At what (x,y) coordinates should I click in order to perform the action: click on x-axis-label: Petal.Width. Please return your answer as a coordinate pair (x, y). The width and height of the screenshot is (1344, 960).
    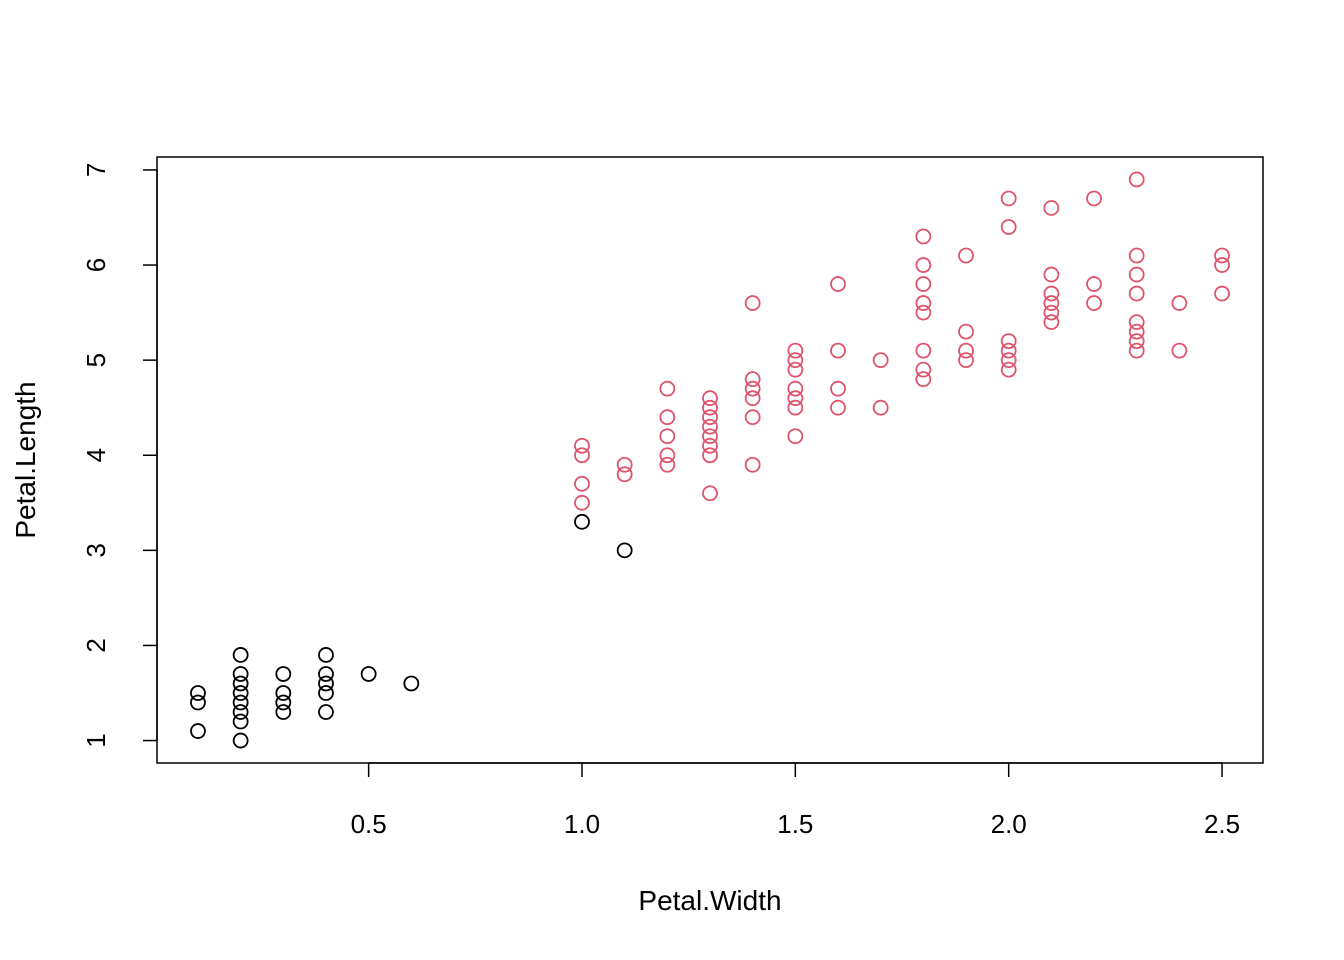
    Looking at the image, I should click on (709, 900).